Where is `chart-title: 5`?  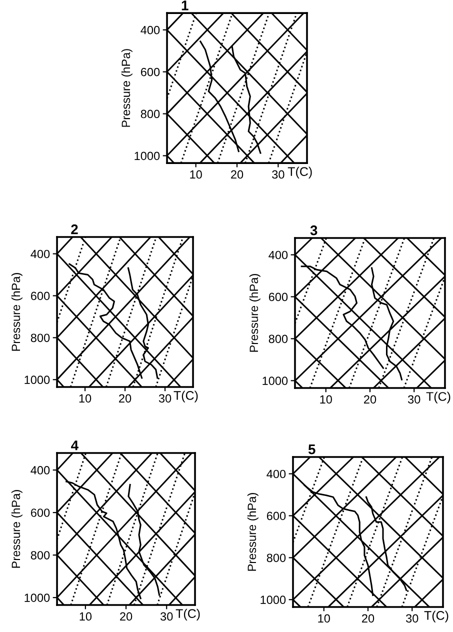 chart-title: 5 is located at coordinates (312, 449).